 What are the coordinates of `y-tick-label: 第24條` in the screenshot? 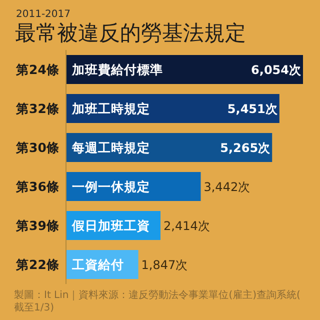 It's located at (37, 69).